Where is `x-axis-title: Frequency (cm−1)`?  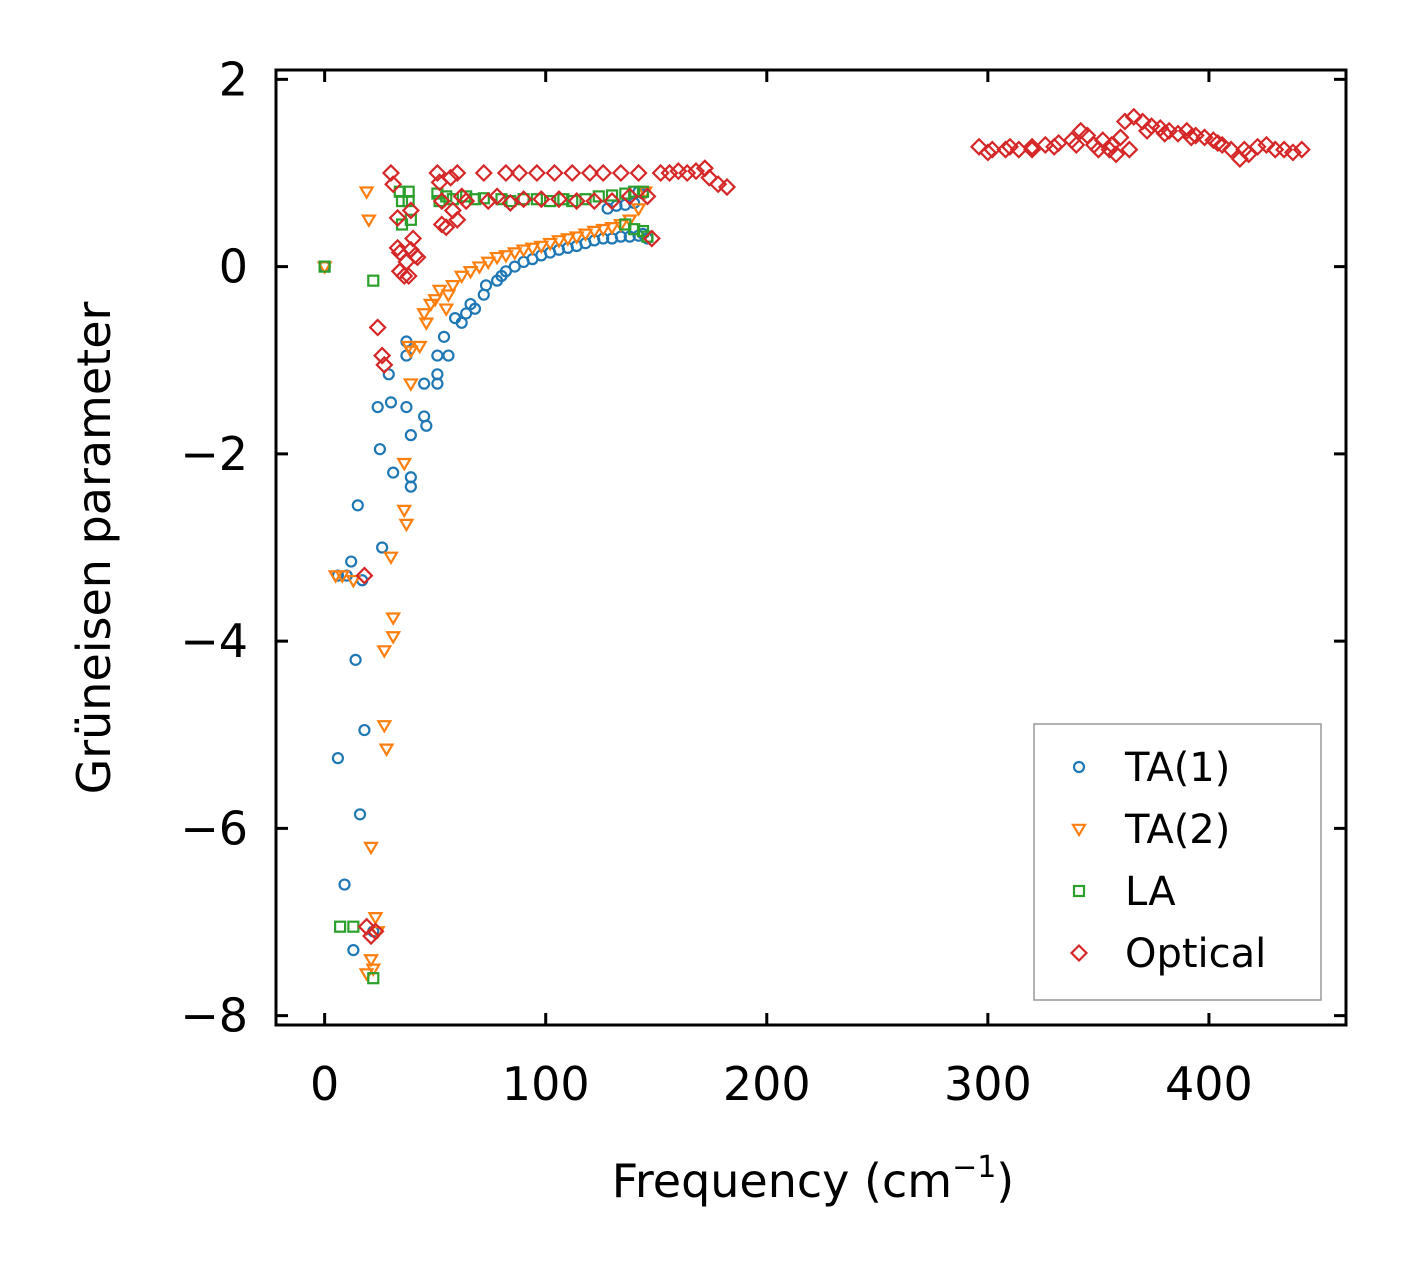
x-axis-title: Frequency (cm−1) is located at coordinates (813, 1179).